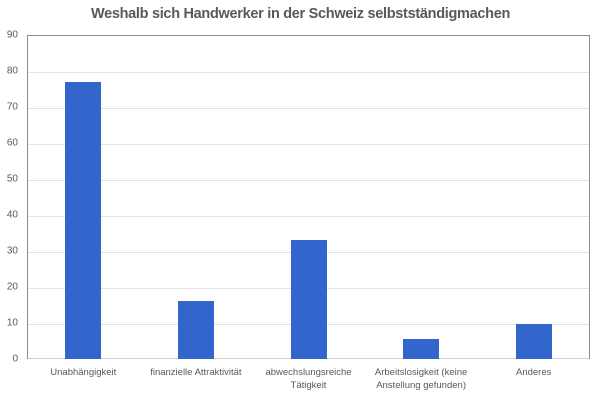 The image size is (601, 400). What do you see at coordinates (12, 215) in the screenshot?
I see `y-tick-label: 40` at bounding box center [12, 215].